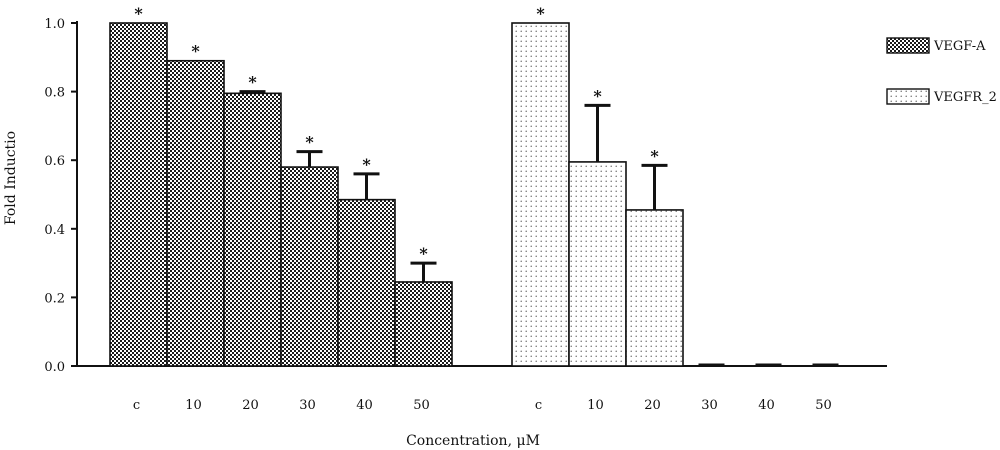 Image resolution: width=1000 pixels, height=450 pixels. What do you see at coordinates (54, 367) in the screenshot?
I see `y-tick-label: 0.0` at bounding box center [54, 367].